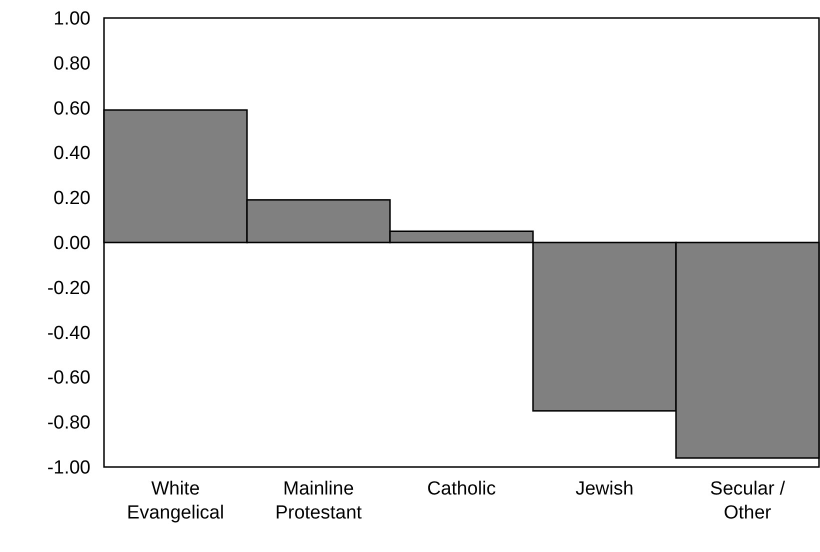  Describe the element at coordinates (461, 489) in the screenshot. I see `x-tick-label: Catholic` at that location.